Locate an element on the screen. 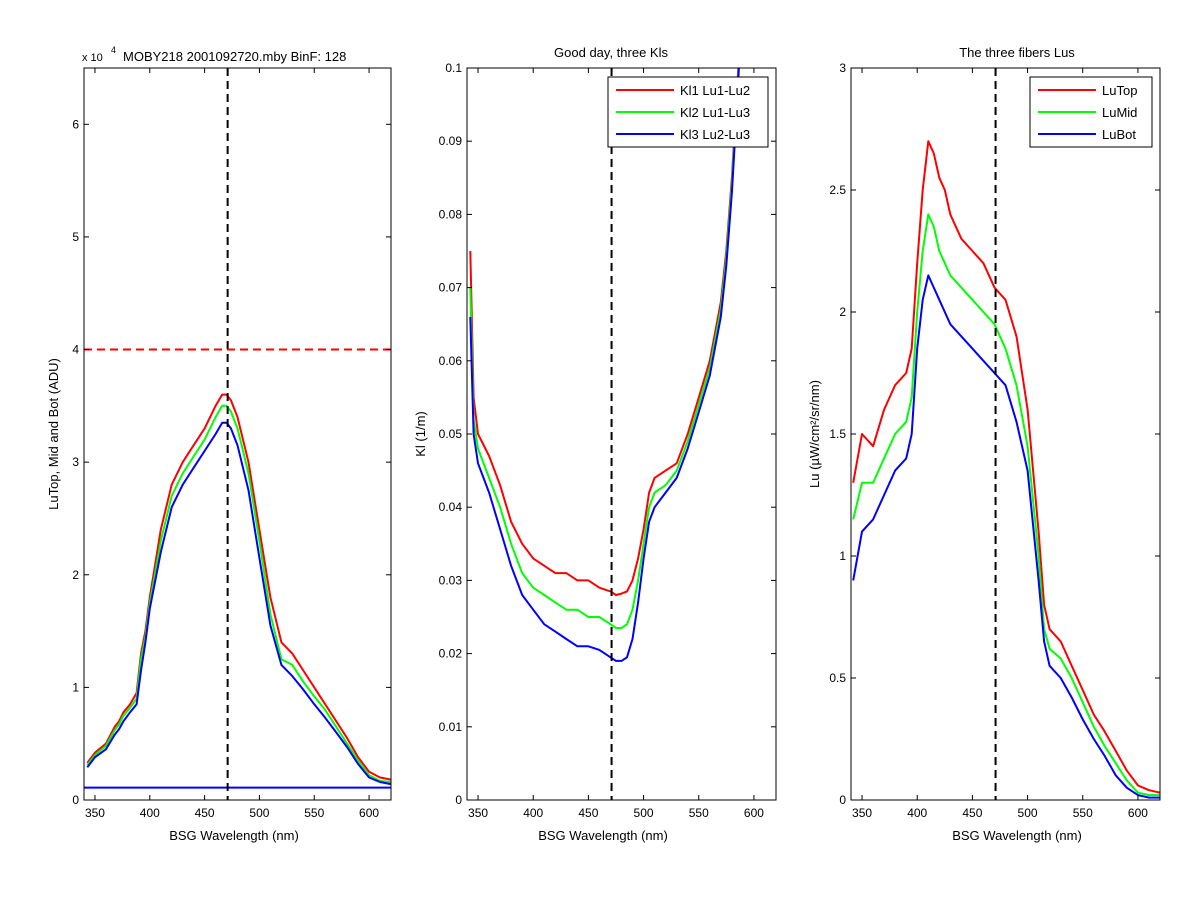  y-tick-label: 0.5 is located at coordinates (837, 678).